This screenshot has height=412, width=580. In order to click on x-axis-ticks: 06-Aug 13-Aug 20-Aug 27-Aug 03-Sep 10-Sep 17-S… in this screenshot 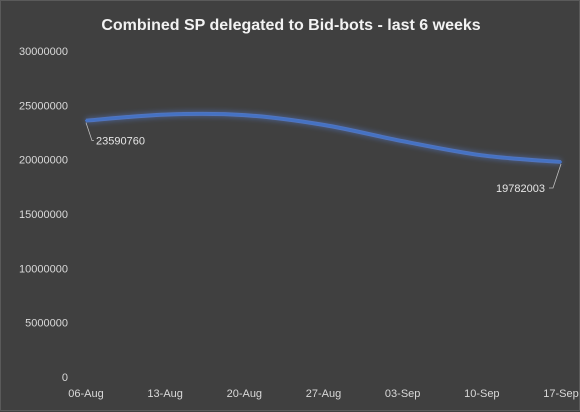, I will do `click(323, 394)`.